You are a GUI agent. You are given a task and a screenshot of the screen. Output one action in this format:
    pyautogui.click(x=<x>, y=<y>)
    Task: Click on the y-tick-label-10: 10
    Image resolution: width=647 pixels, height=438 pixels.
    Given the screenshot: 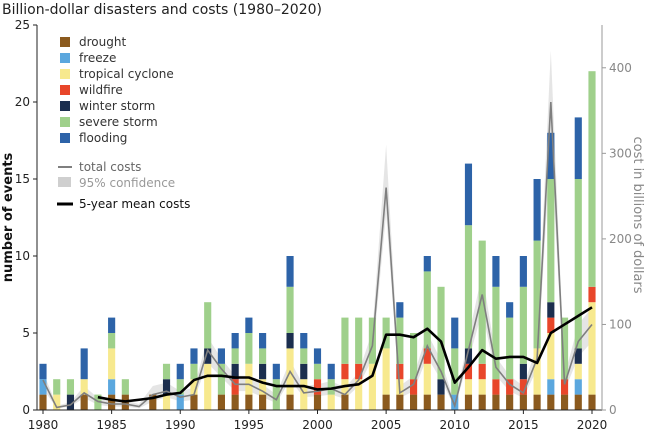 What is the action you would take?
    pyautogui.click(x=22, y=256)
    